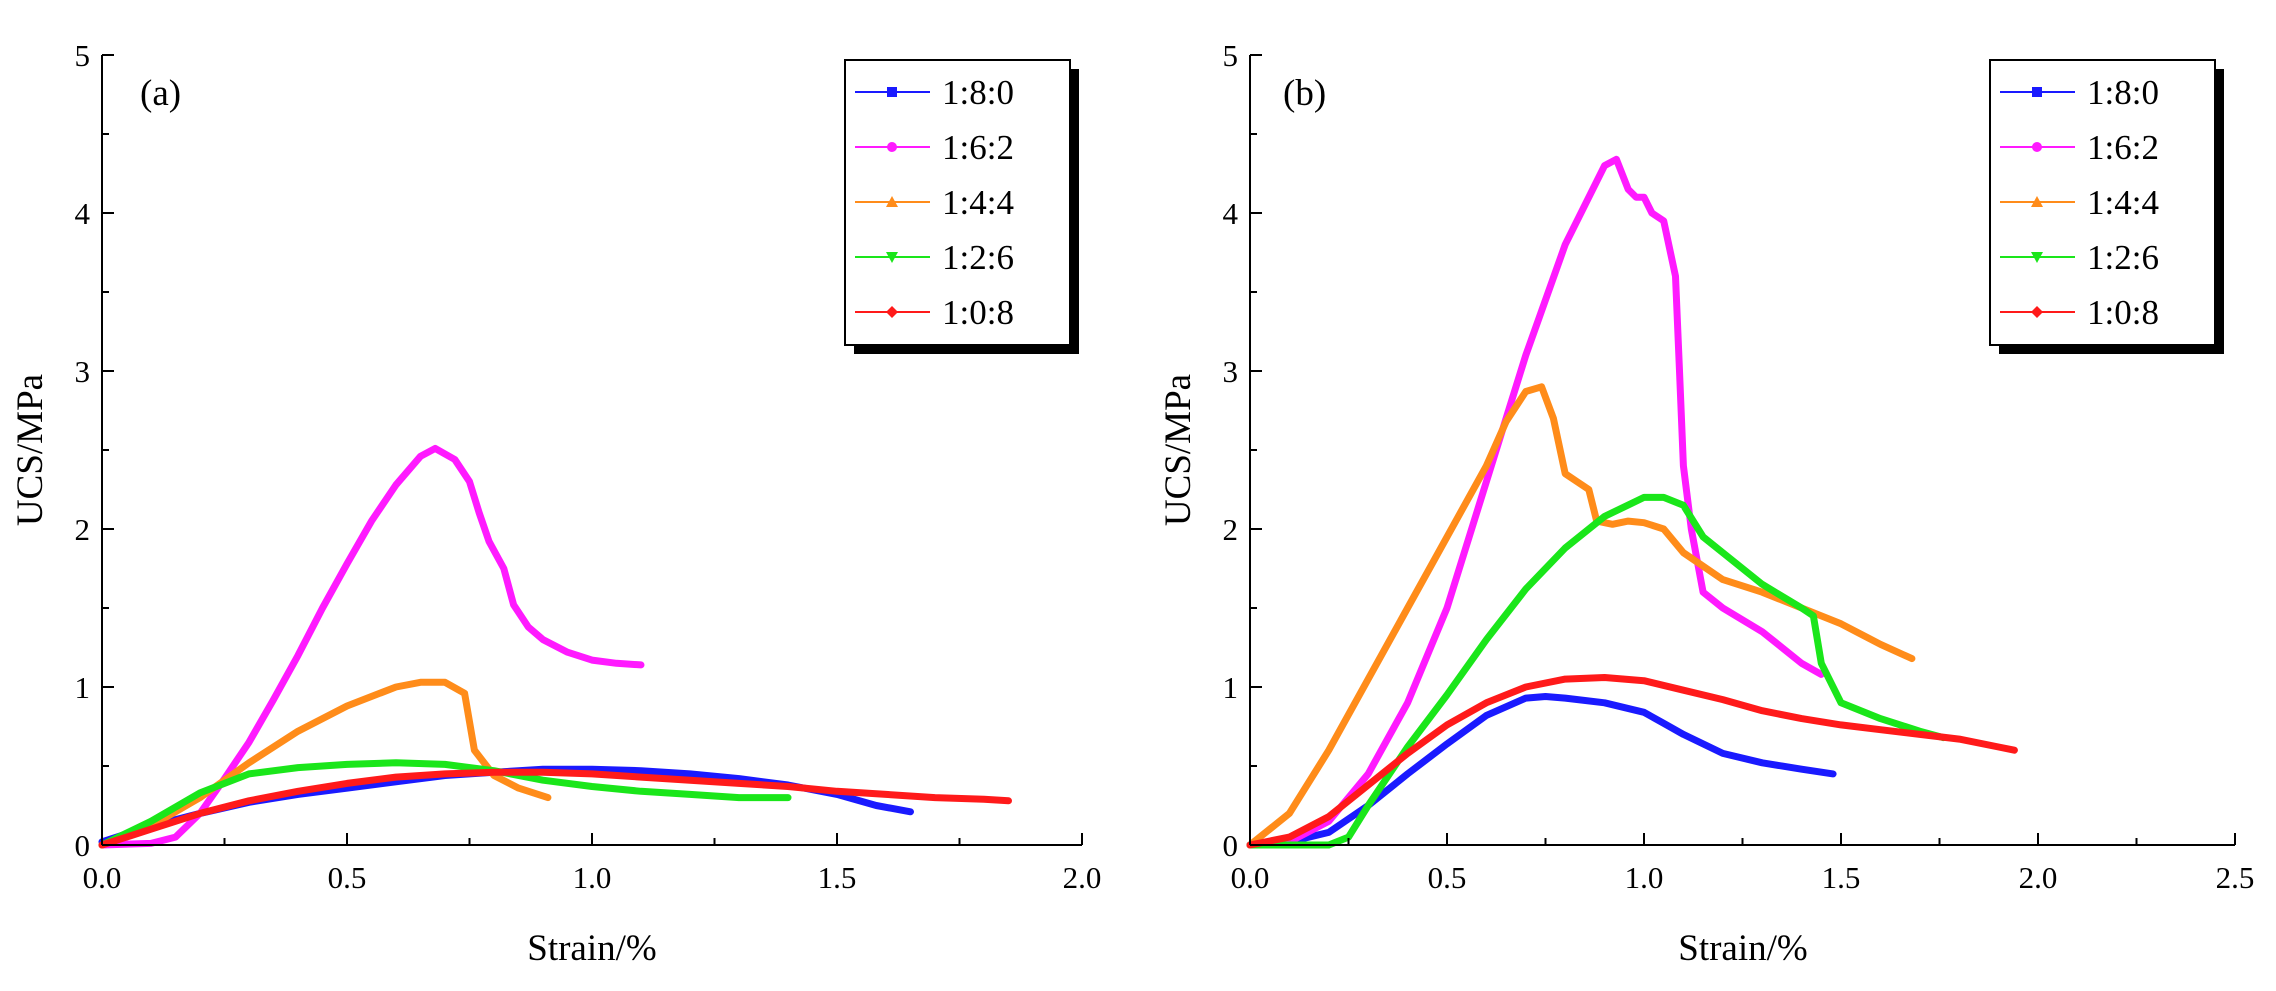 This screenshot has height=991, width=2276. I want to click on panel-a-x-tick-label: 0.5, so click(347, 877).